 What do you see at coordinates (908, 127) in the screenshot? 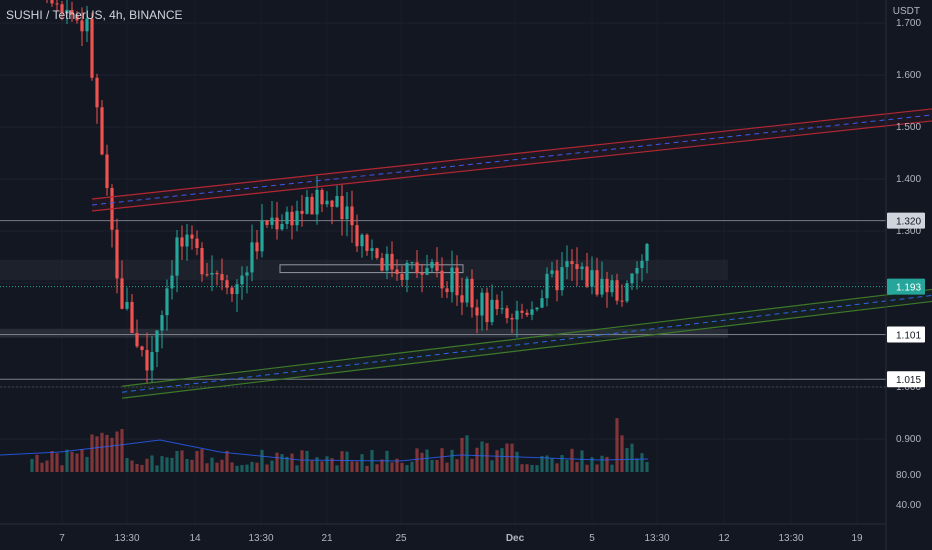
I see `price-tick-label: 1.500` at bounding box center [908, 127].